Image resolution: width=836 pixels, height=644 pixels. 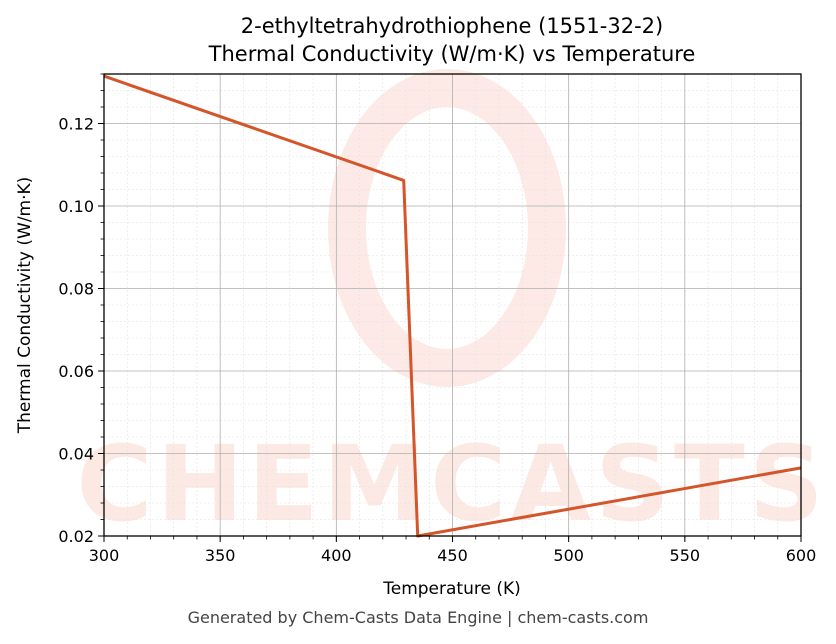 What do you see at coordinates (81, 309) in the screenshot?
I see `y-axis: 0.02 0.04 0.06 0.08 0.10 0.12` at bounding box center [81, 309].